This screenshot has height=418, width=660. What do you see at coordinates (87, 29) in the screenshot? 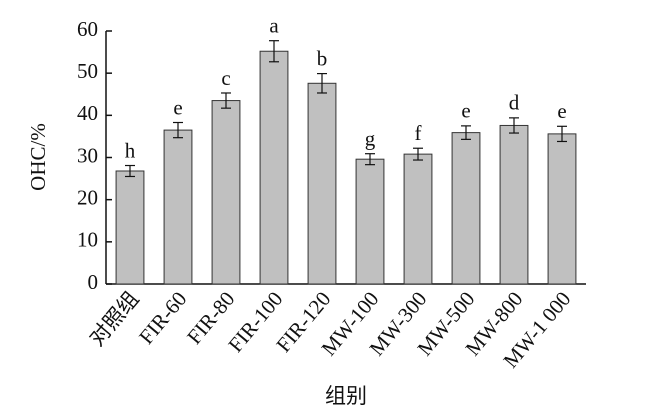
I see `y-tick-label: 60` at bounding box center [87, 29].